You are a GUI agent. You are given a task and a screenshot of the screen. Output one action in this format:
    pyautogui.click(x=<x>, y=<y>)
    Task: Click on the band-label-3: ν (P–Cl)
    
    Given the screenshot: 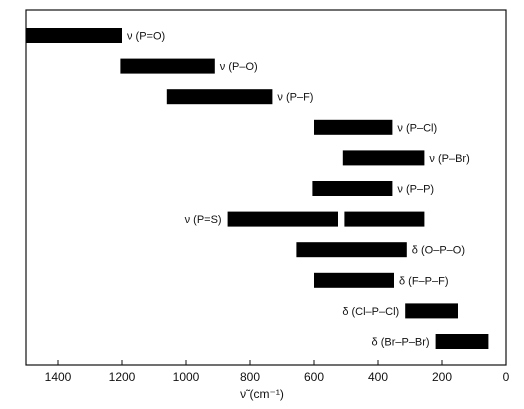 What is the action you would take?
    pyautogui.click(x=417, y=128)
    